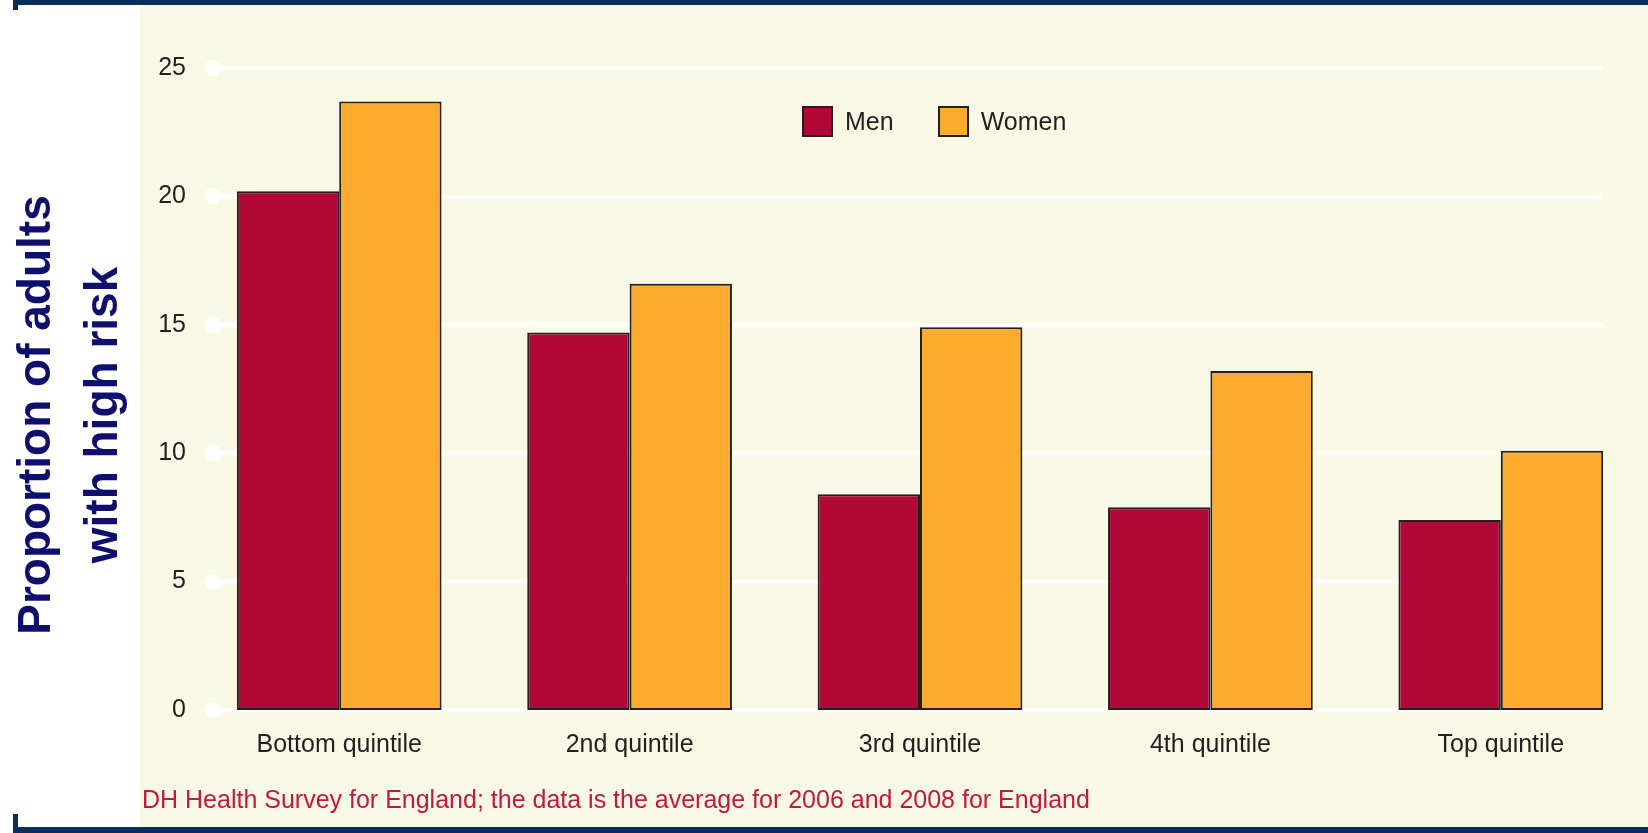 This screenshot has height=833, width=1648. What do you see at coordinates (1023, 121) in the screenshot?
I see `legend-label: Women` at bounding box center [1023, 121].